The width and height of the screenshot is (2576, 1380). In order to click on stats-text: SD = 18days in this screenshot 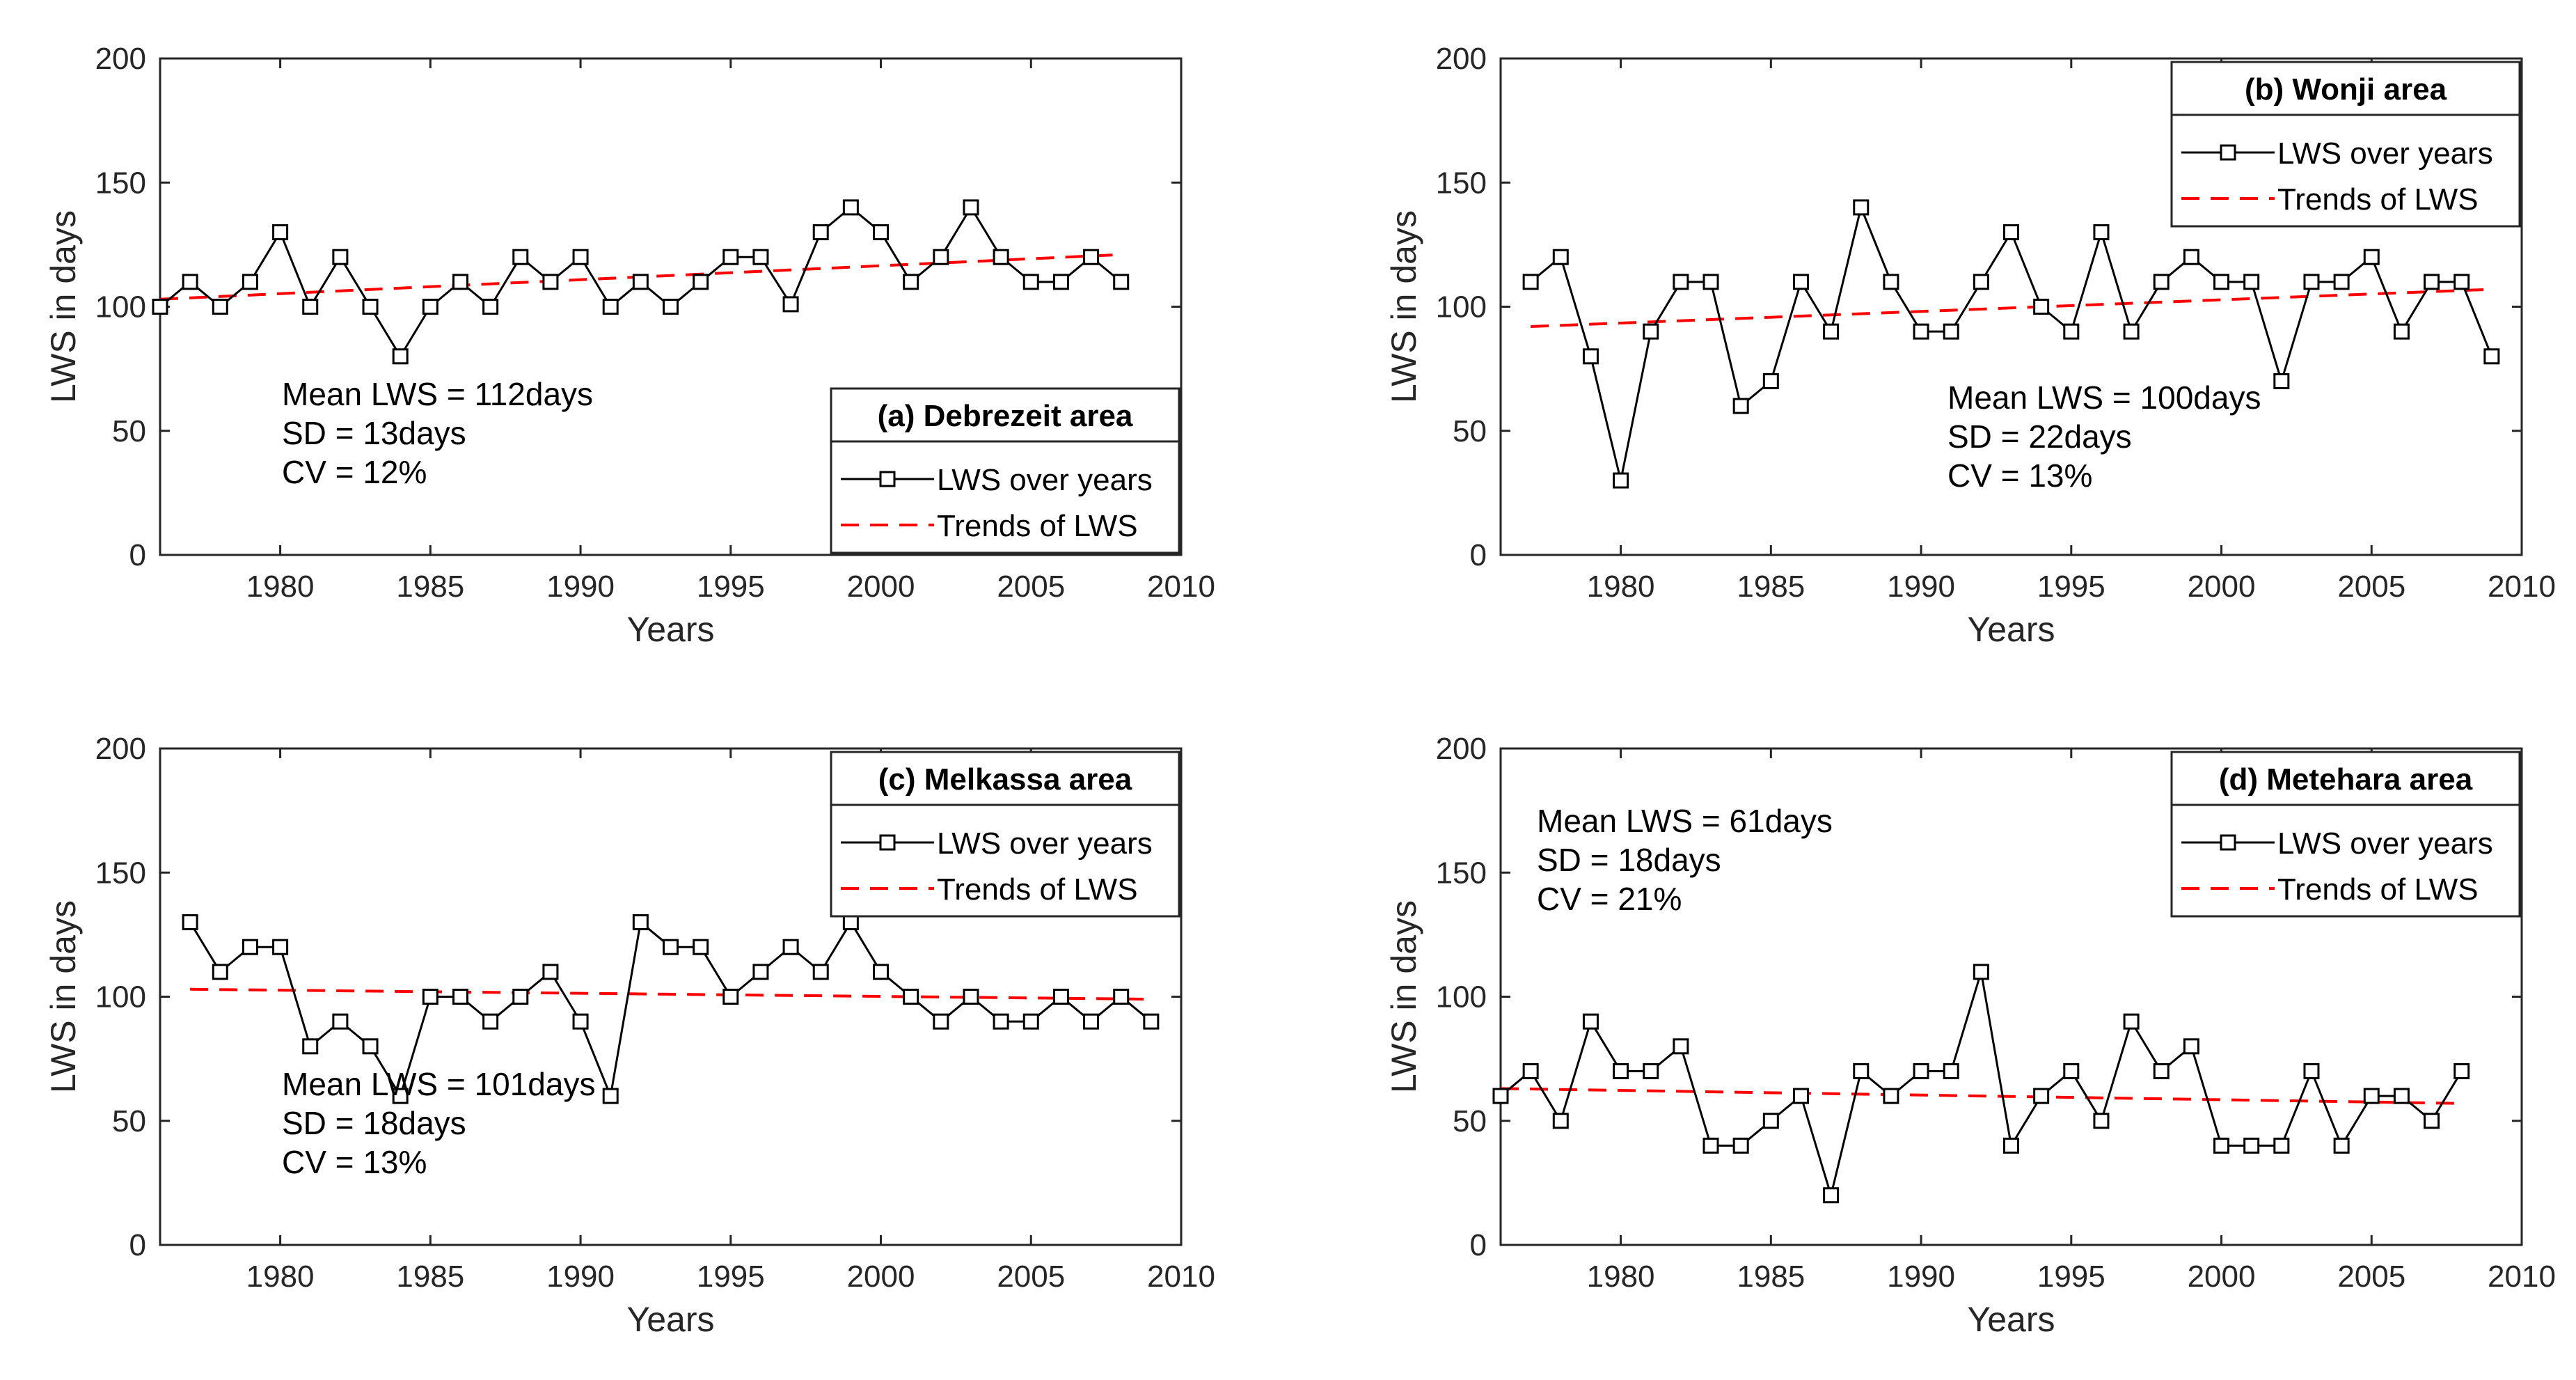, I will do `click(1629, 860)`.